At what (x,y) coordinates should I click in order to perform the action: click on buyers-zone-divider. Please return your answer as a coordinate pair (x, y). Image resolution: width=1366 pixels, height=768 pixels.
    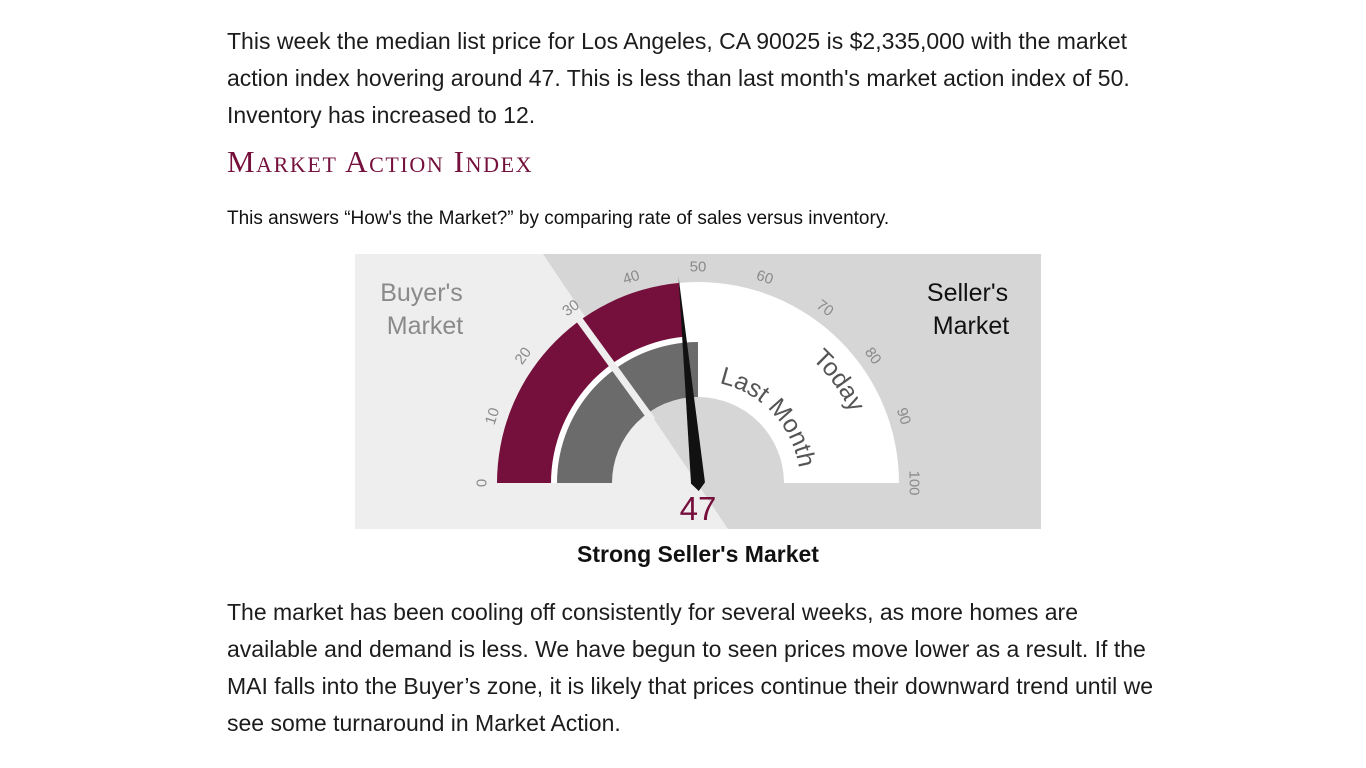
    Looking at the image, I should click on (612, 365).